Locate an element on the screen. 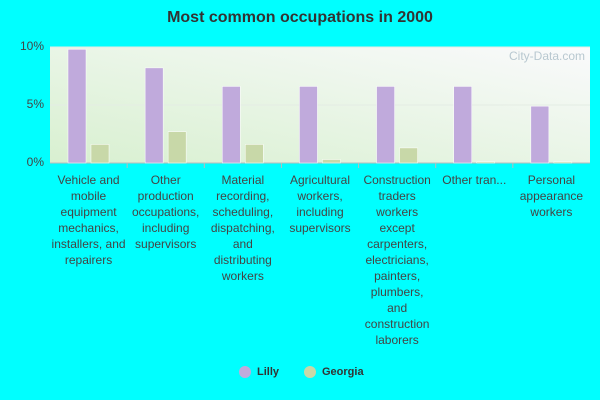 The height and width of the screenshot is (400, 600). watermark: City-Data.com is located at coordinates (547, 56).